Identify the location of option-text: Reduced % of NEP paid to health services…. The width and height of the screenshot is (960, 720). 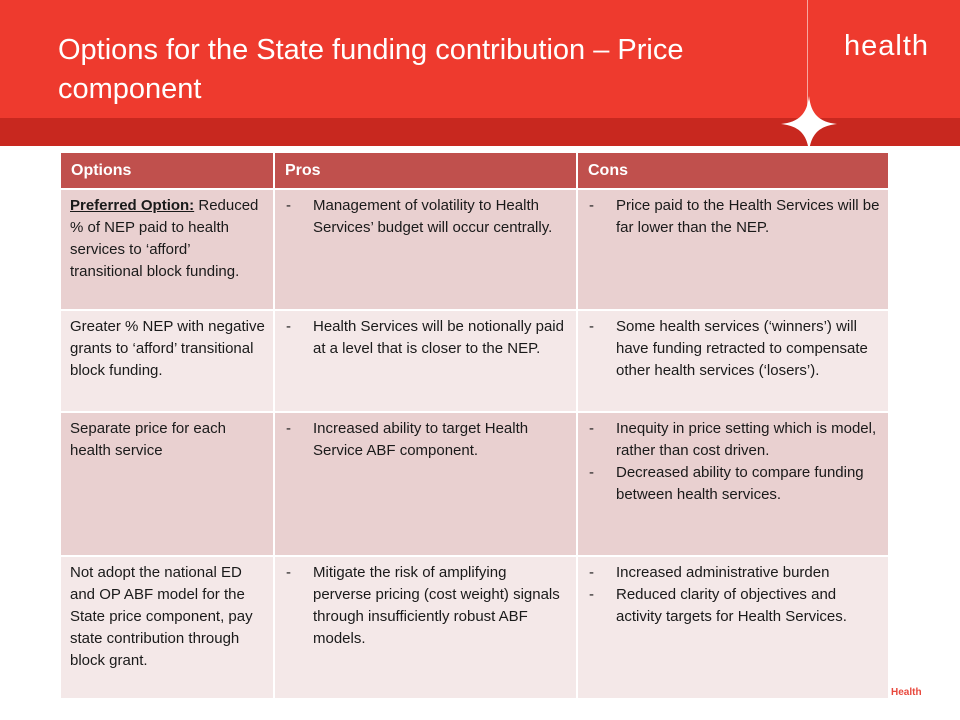
(164, 238).